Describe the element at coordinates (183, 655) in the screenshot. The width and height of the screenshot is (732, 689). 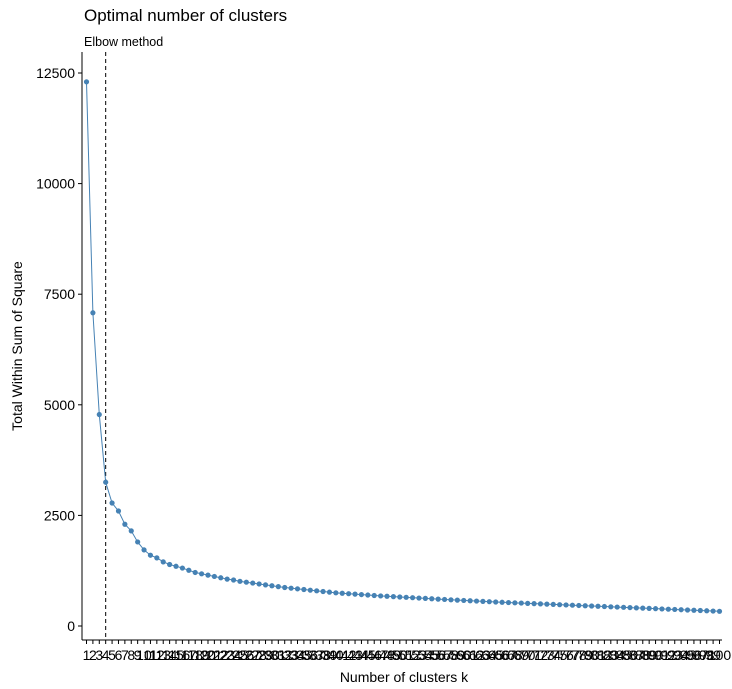
I see `x-tick-label: 16` at that location.